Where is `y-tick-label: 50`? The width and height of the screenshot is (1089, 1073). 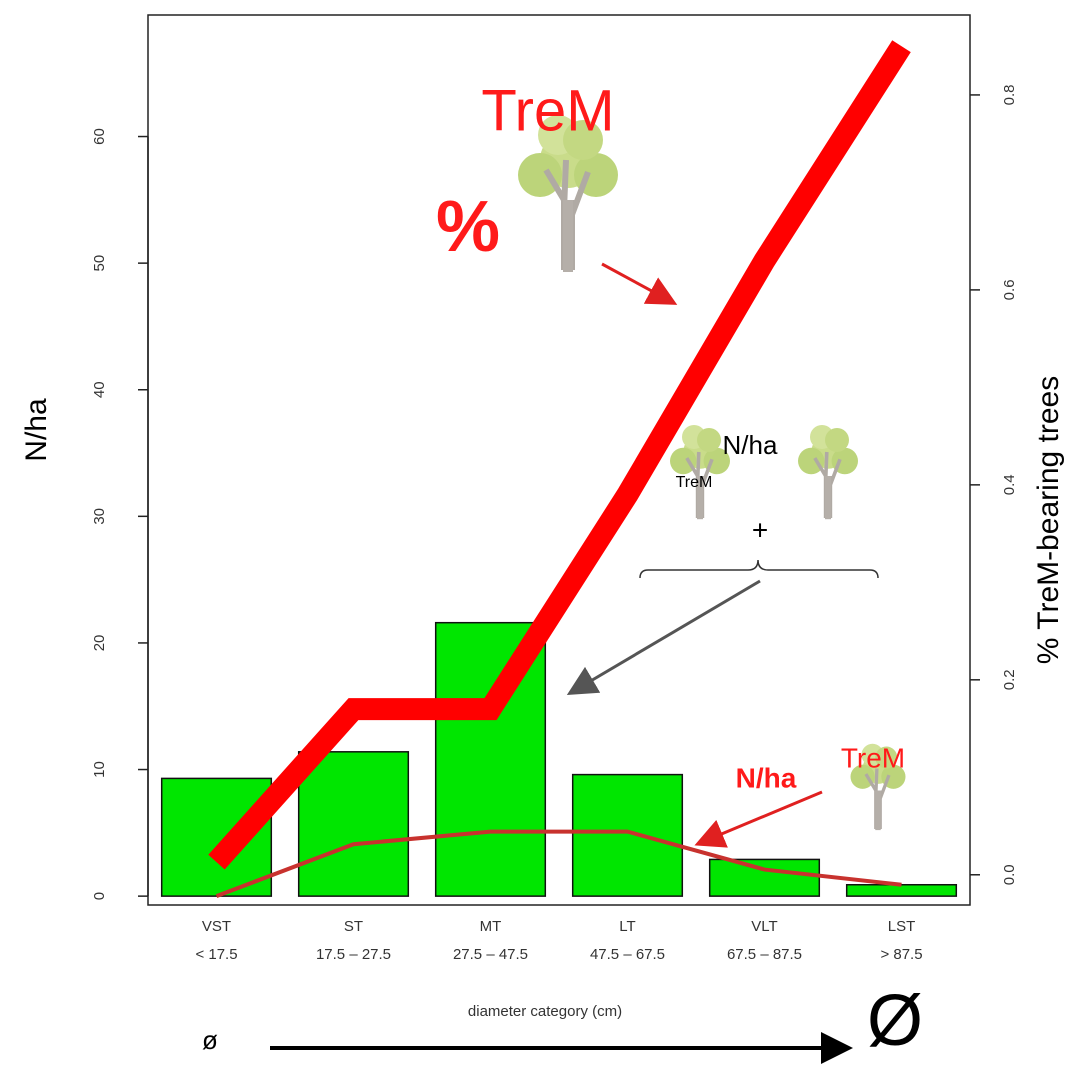
y-tick-label: 50 is located at coordinates (99, 263).